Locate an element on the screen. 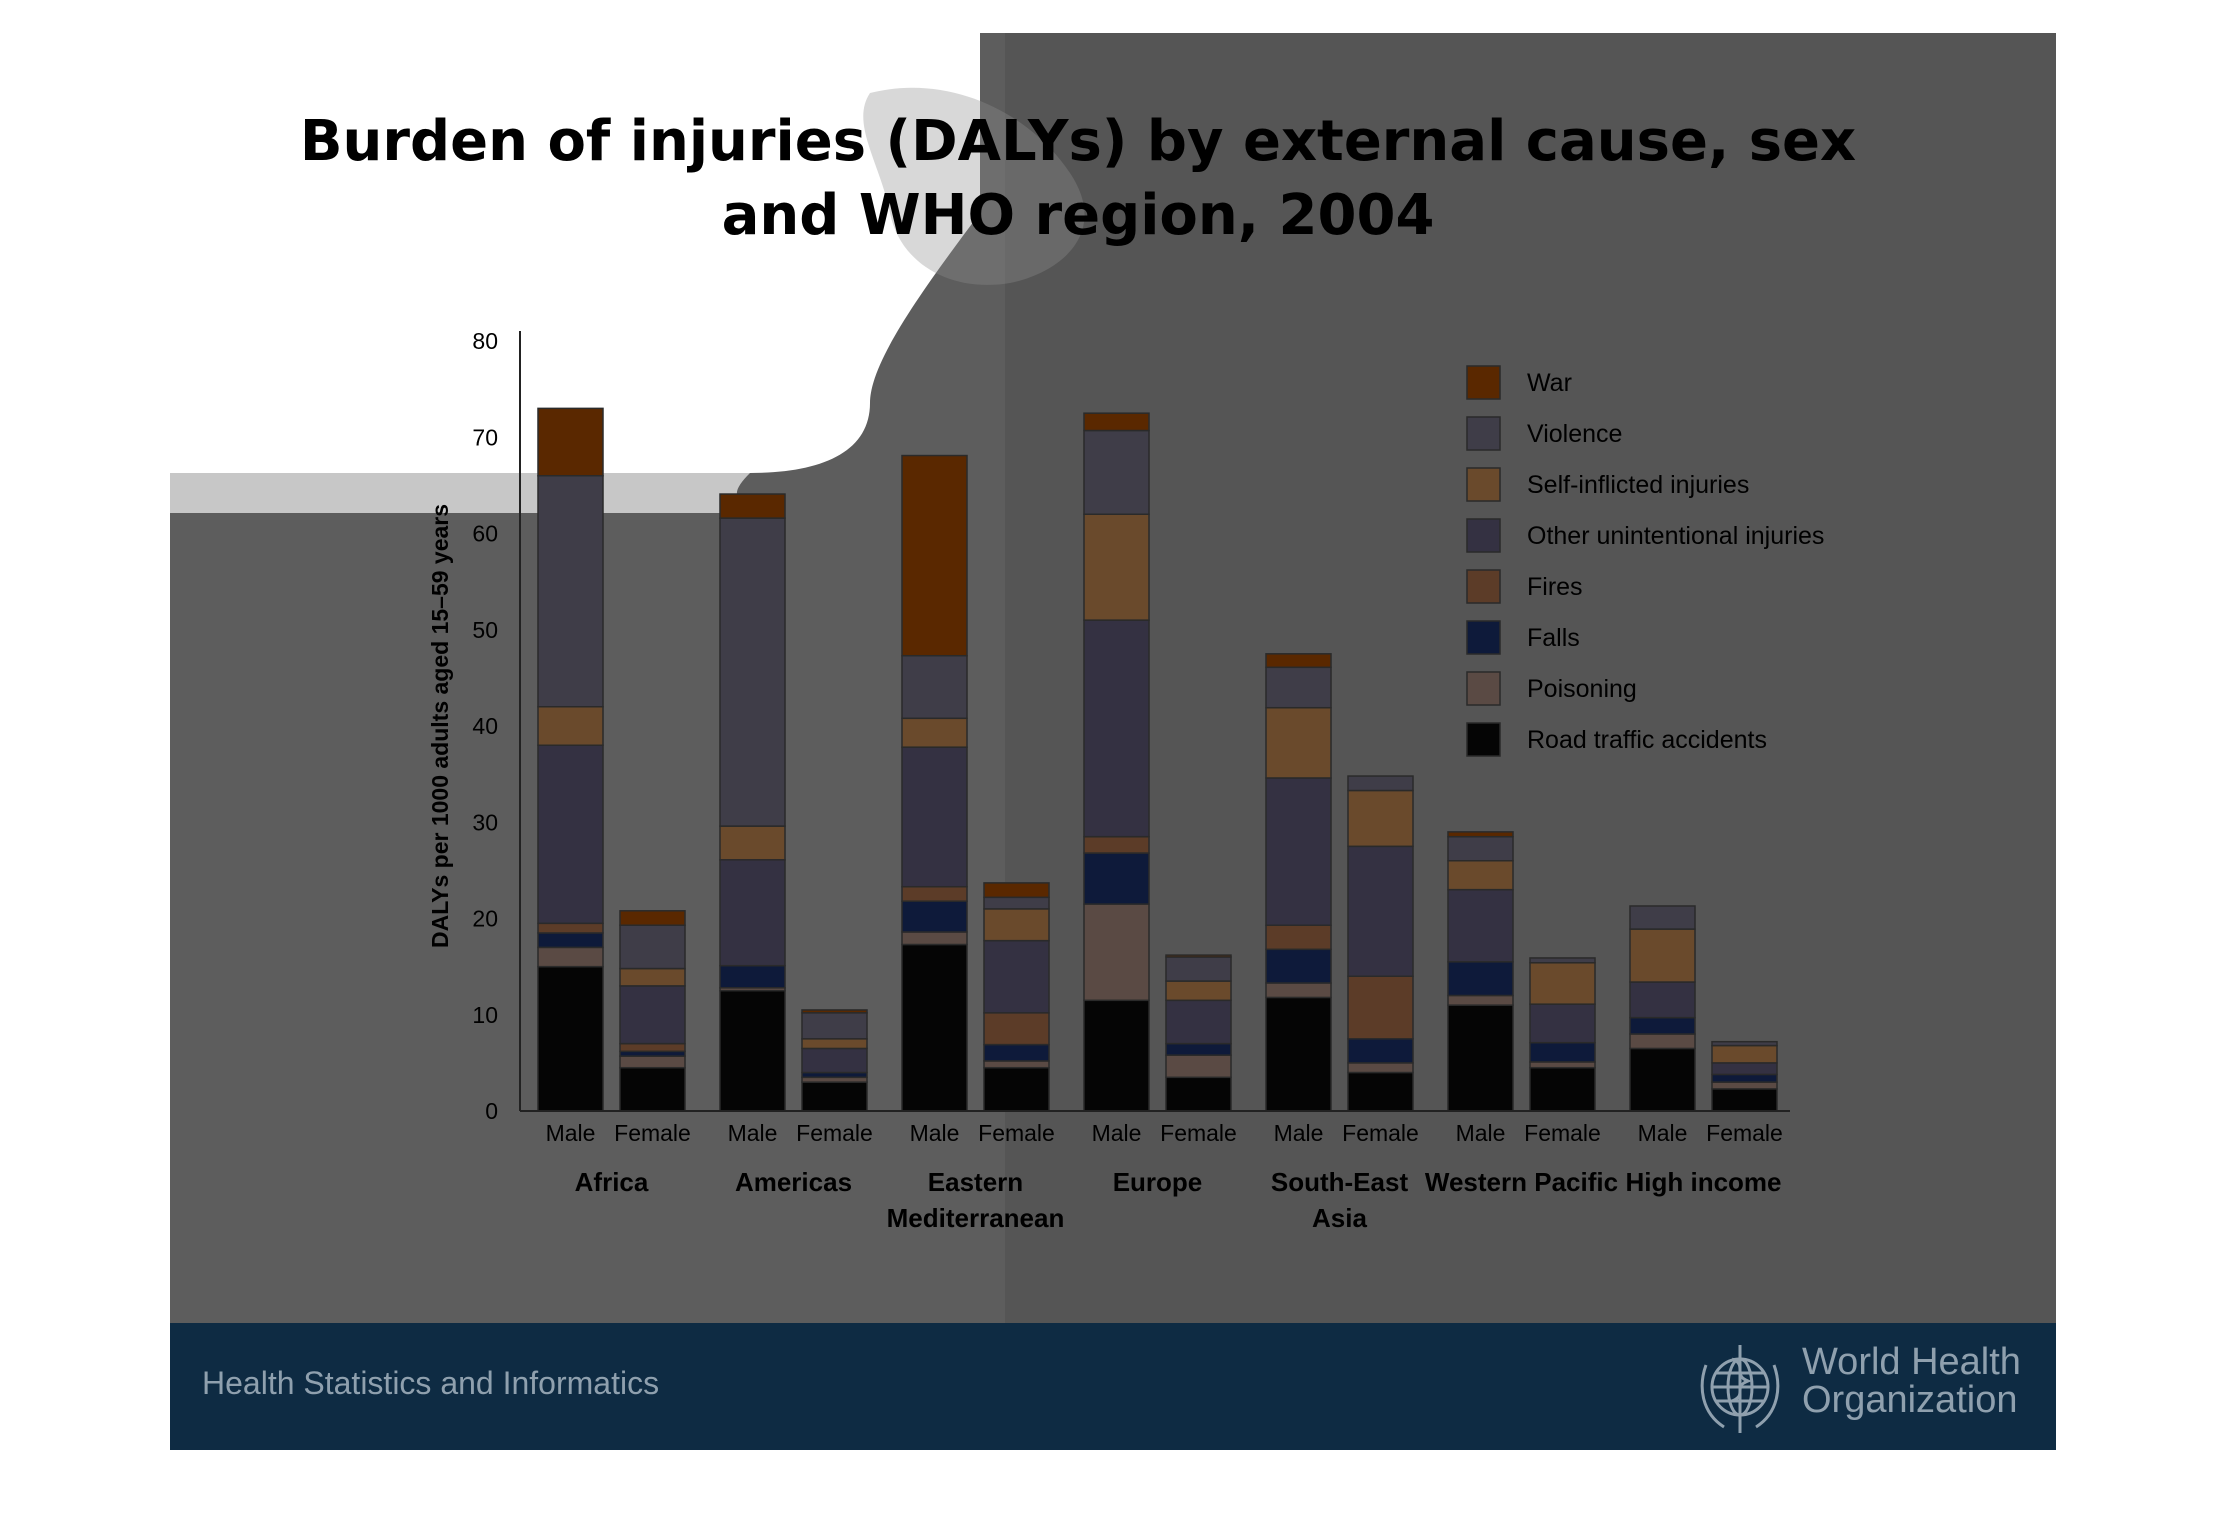 This screenshot has width=2216, height=1530. y-tick-label: 10 is located at coordinates (485, 1015).